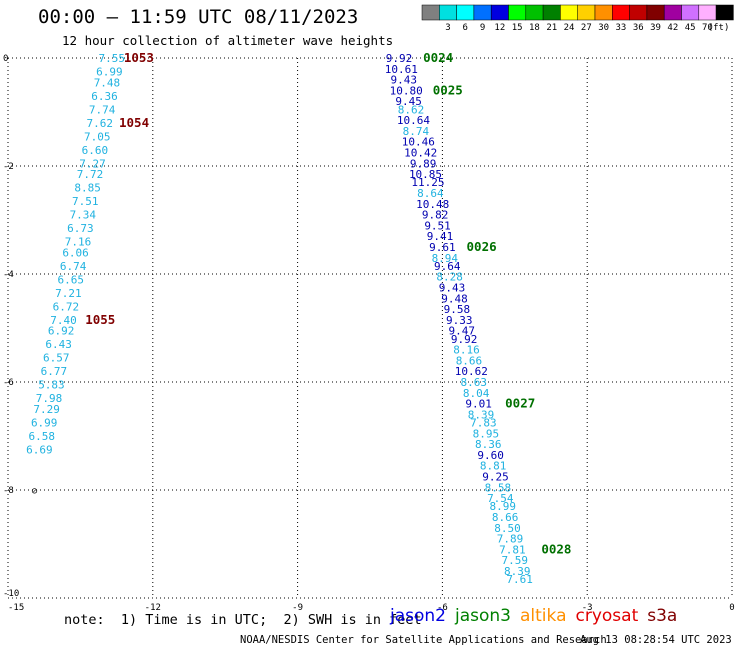  Describe the element at coordinates (486, 433) in the screenshot. I see `wave-height-label: 8.95` at that location.